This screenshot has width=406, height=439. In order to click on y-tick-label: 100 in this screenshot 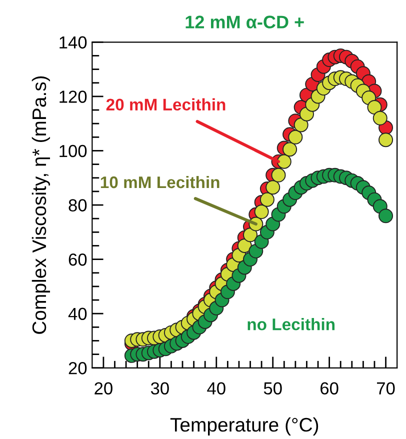, I will do `click(73, 151)`.